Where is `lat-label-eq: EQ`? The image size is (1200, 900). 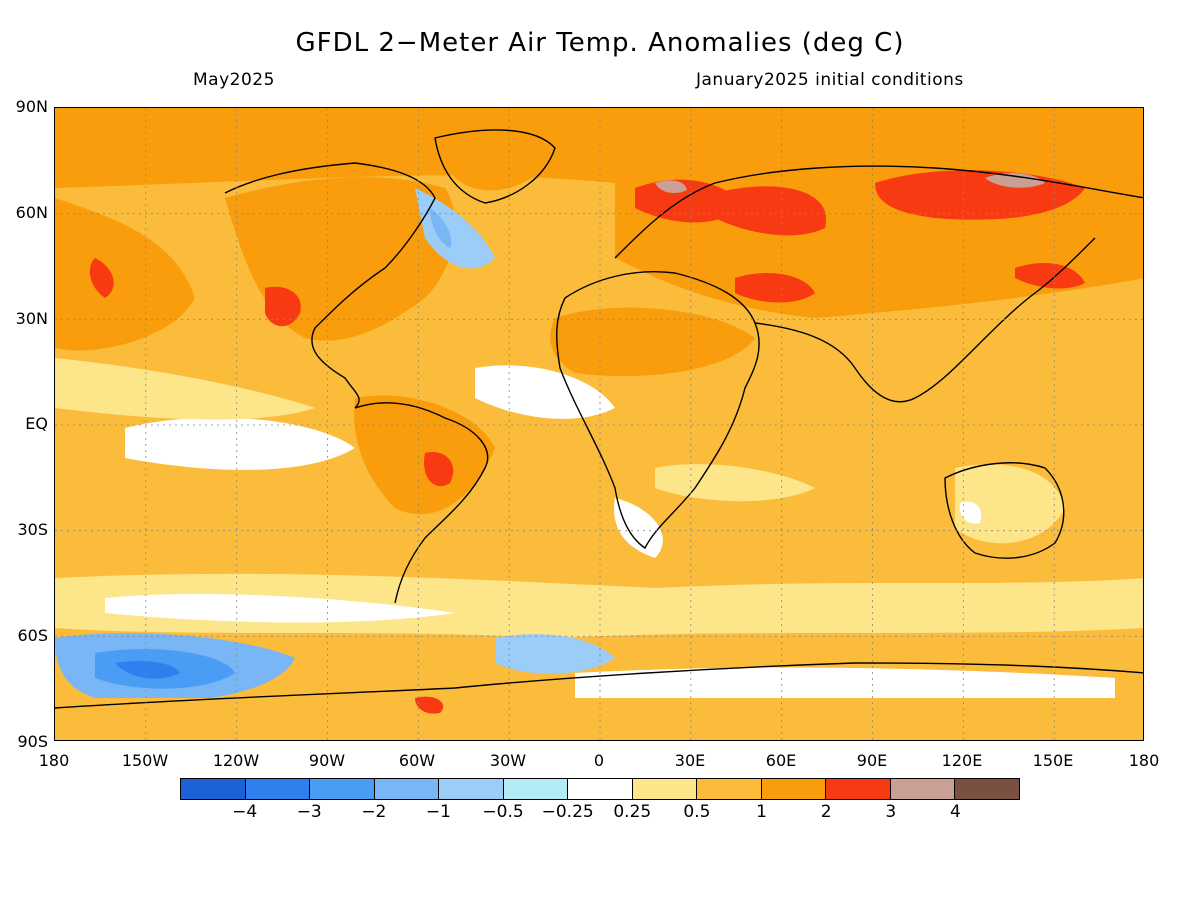
lat-label-eq: EQ is located at coordinates (36, 423).